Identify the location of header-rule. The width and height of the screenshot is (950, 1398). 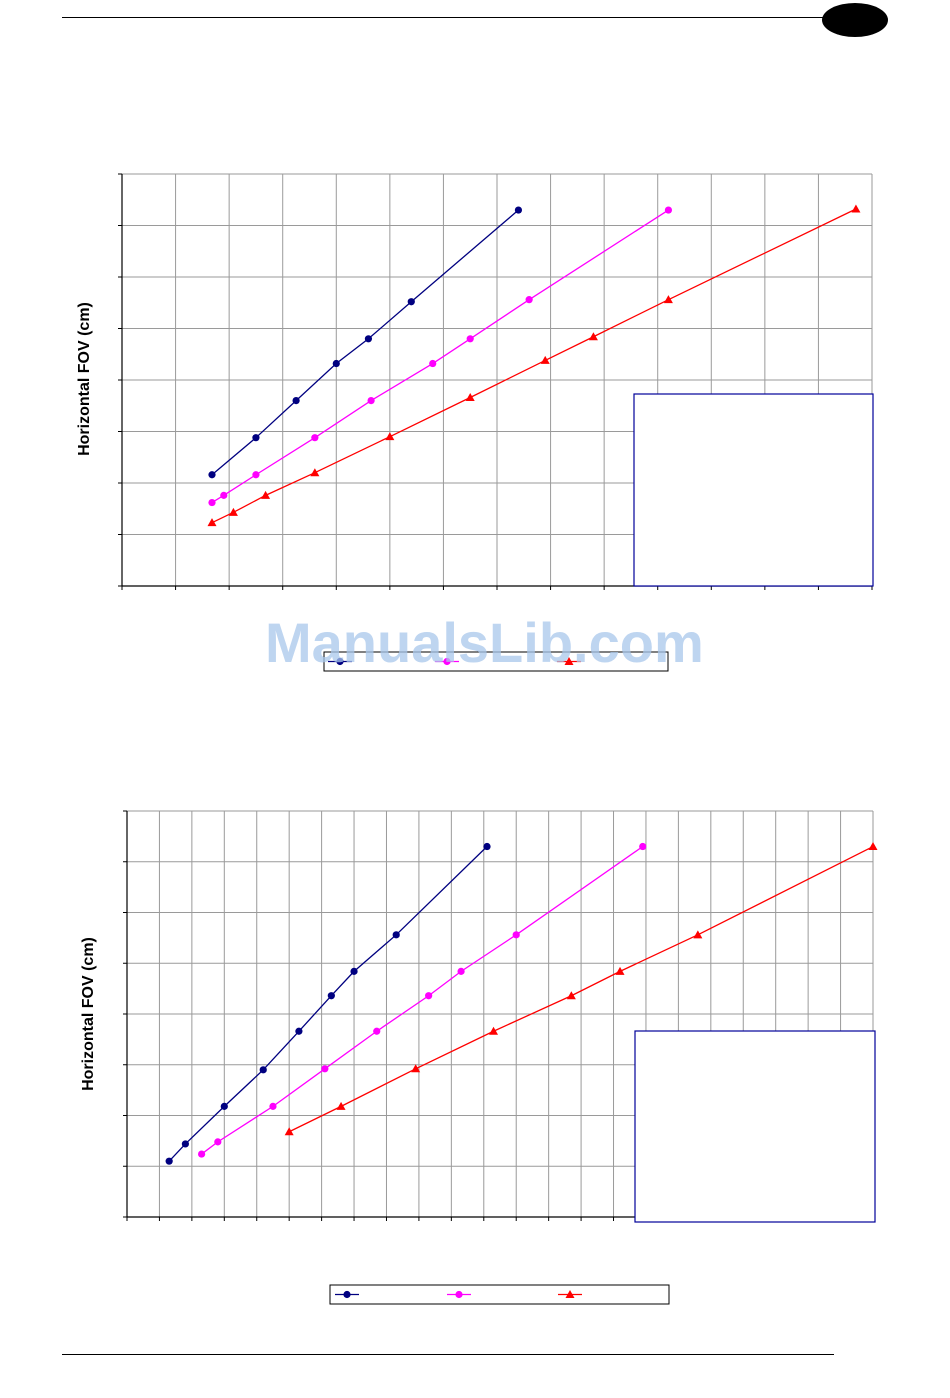
(447, 17).